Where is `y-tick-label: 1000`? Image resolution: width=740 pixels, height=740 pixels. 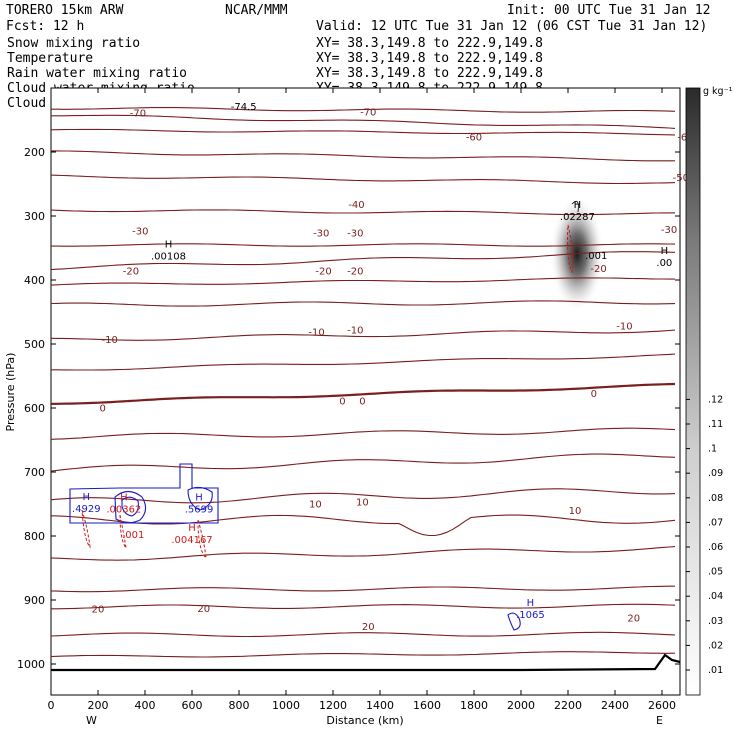 y-tick-label: 1000 is located at coordinates (31, 664).